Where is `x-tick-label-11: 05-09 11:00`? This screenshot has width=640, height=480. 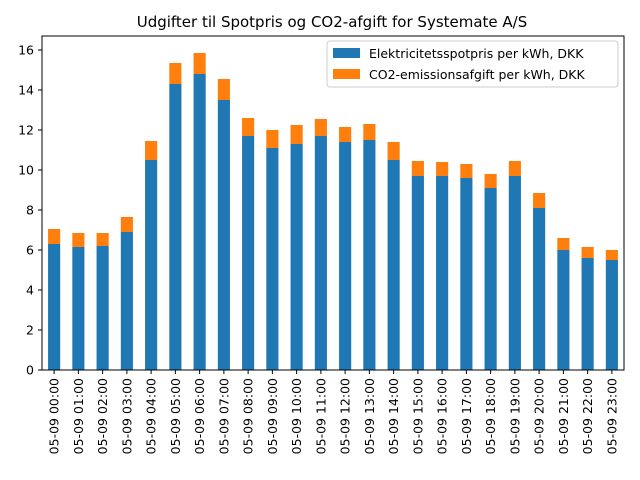 x-tick-label-11: 05-09 11:00 is located at coordinates (320, 416).